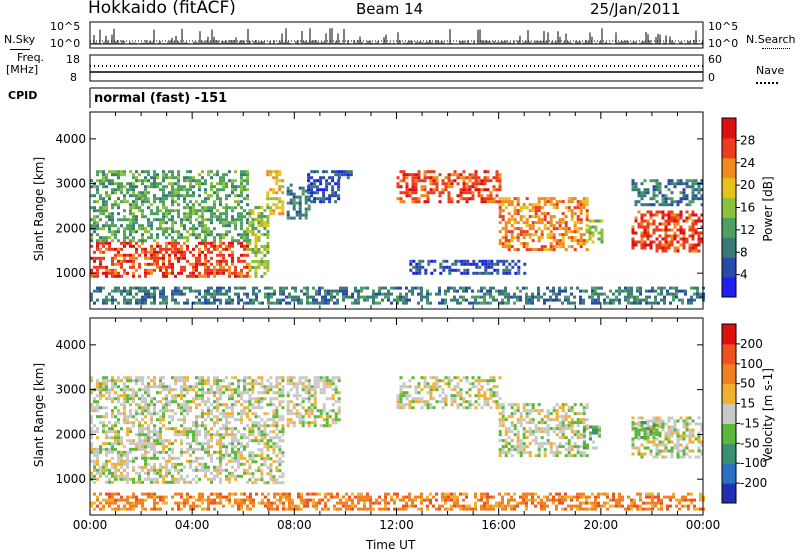  What do you see at coordinates (31, 57) in the screenshot?
I see `freq-label-1: Freq.` at bounding box center [31, 57].